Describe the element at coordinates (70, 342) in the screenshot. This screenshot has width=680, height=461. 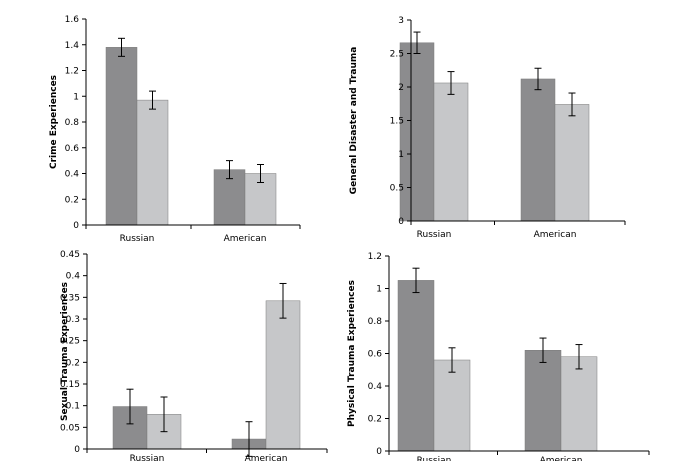
I see `y-tick-label: 0.25` at that location.